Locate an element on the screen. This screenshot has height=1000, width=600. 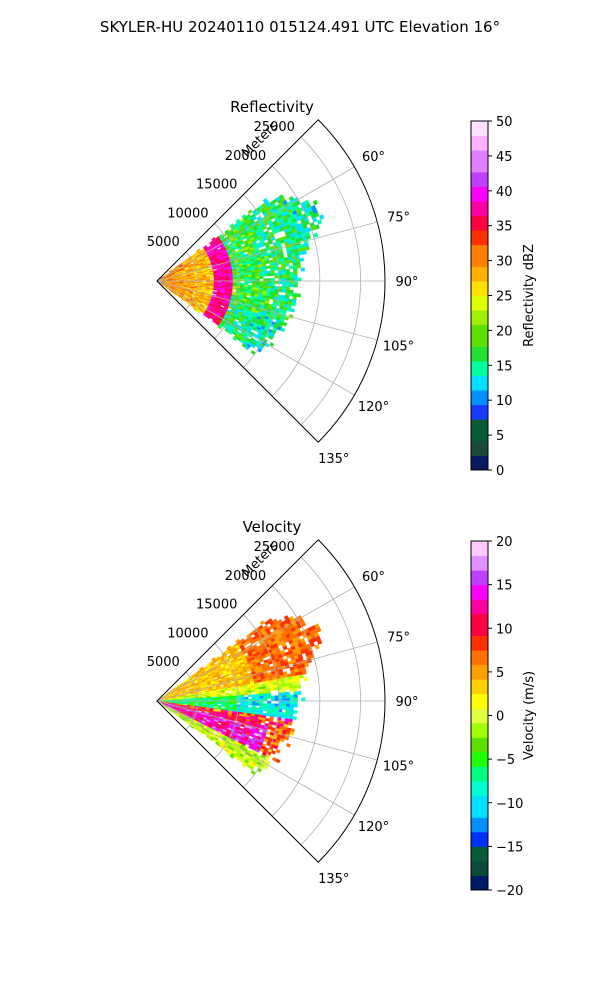
velocity-colorbar: −20 −15 −10 −5 0 5 10 15 20 Velocity (m/s) is located at coordinates (503, 717).